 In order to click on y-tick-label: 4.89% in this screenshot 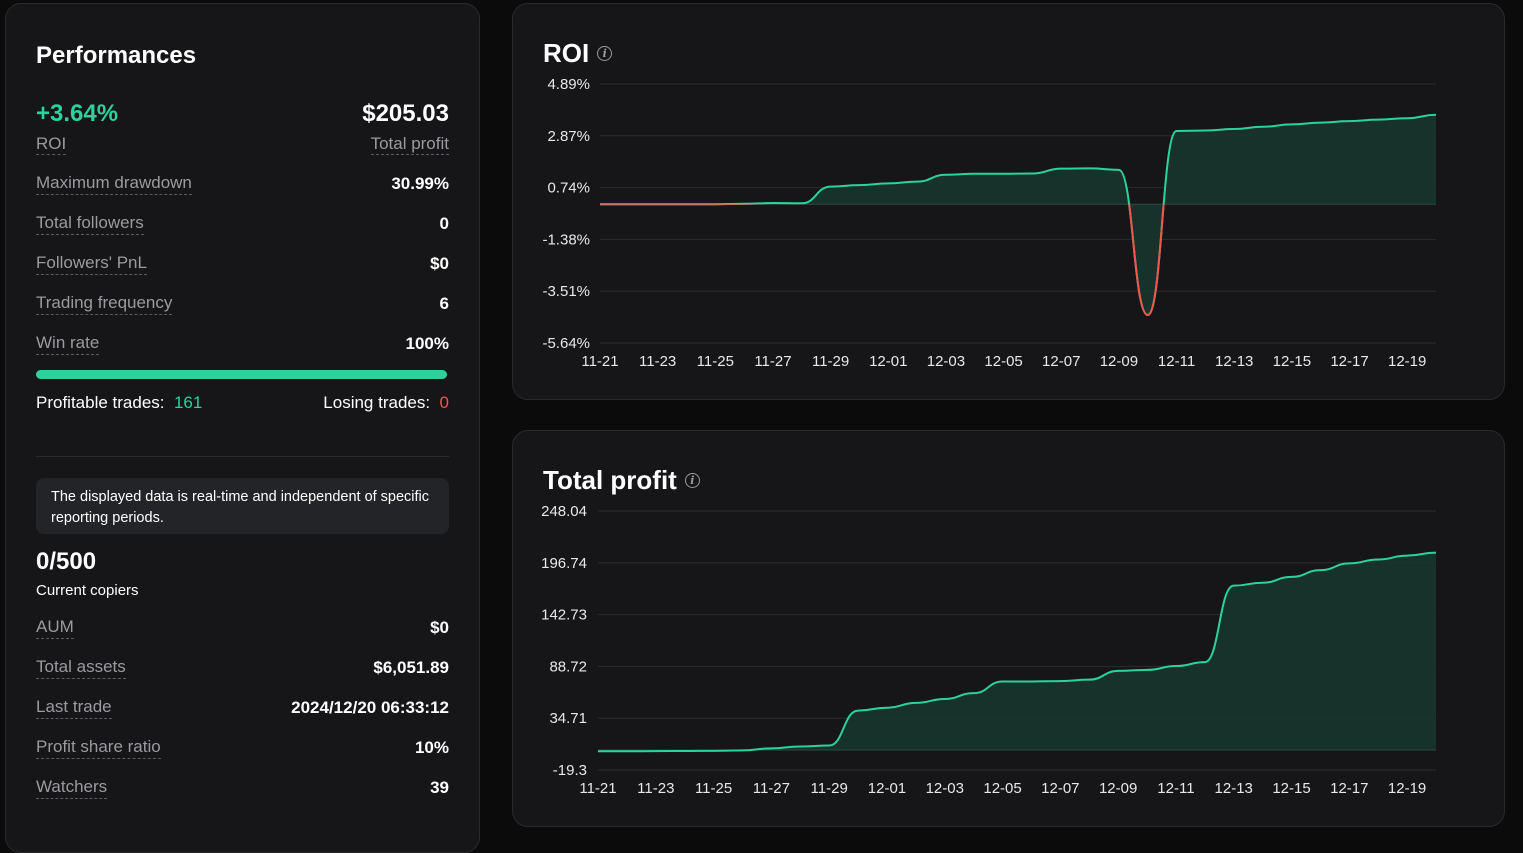, I will do `click(568, 84)`.